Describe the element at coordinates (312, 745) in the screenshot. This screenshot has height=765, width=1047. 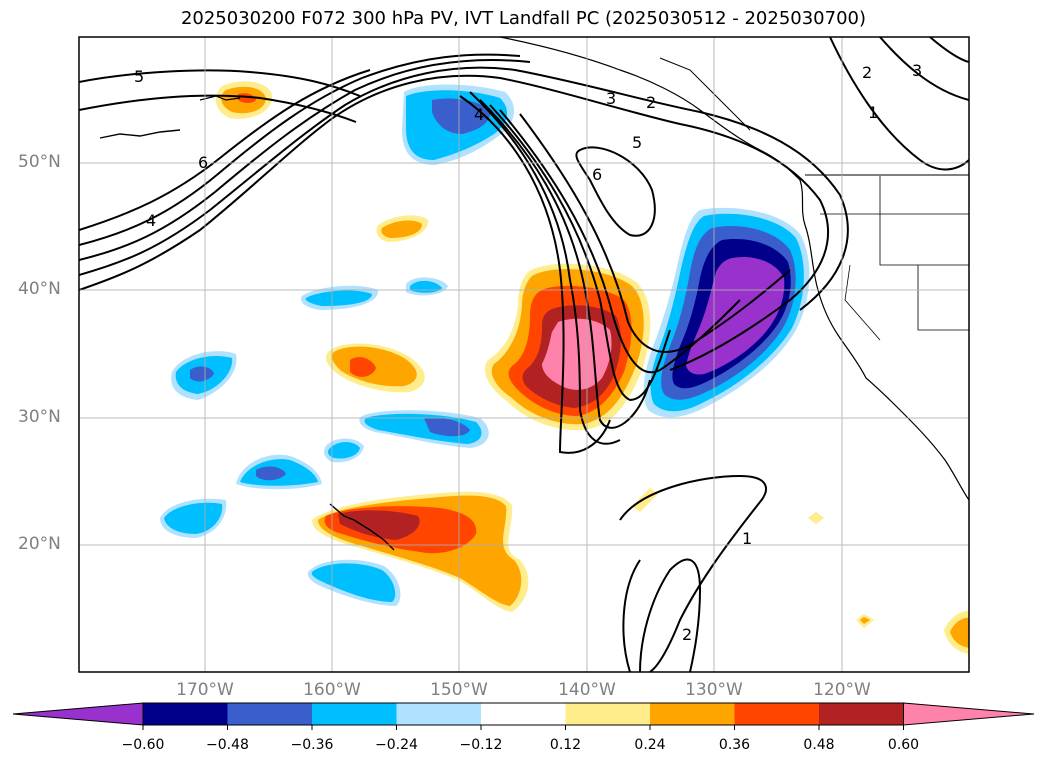
I see `colorbar-tick-label: −0.36` at that location.